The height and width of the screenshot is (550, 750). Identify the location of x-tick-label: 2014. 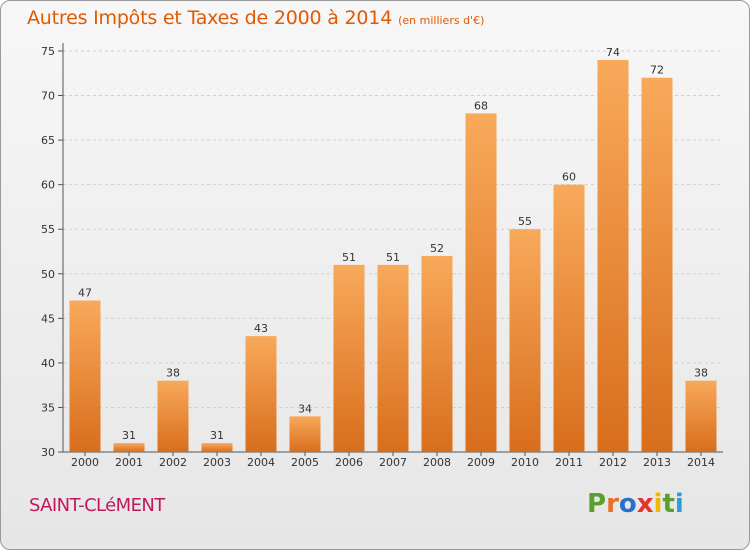
(701, 462).